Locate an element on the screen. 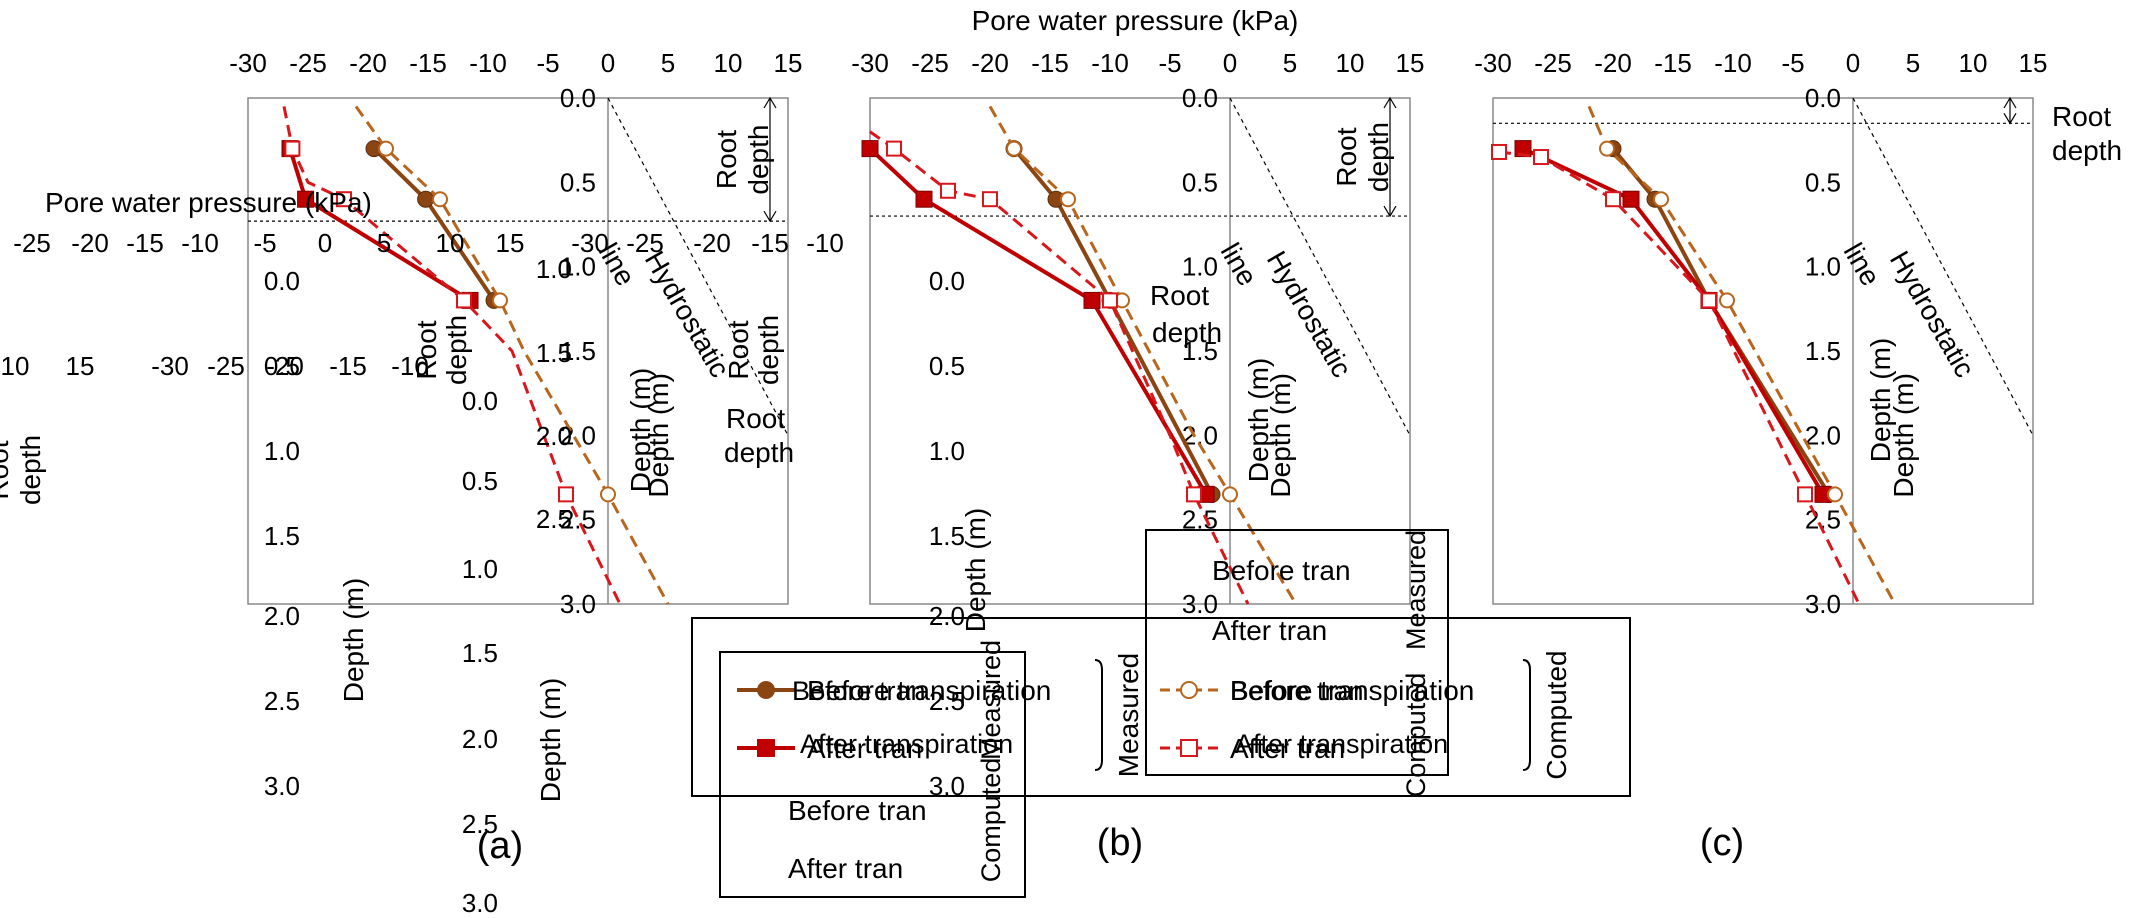 This screenshot has width=2151, height=918. legend-box is located at coordinates (1161, 707).